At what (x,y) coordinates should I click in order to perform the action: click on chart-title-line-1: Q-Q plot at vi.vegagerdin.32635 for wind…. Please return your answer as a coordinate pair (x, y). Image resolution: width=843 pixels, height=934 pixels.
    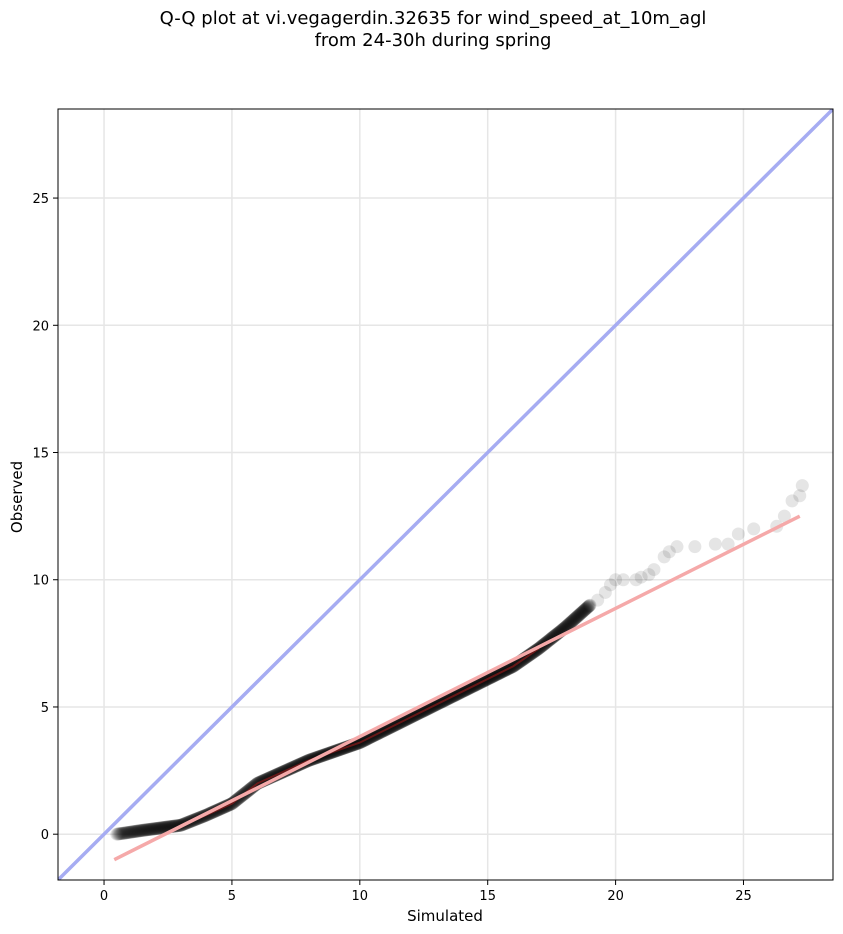
    Looking at the image, I should click on (433, 18).